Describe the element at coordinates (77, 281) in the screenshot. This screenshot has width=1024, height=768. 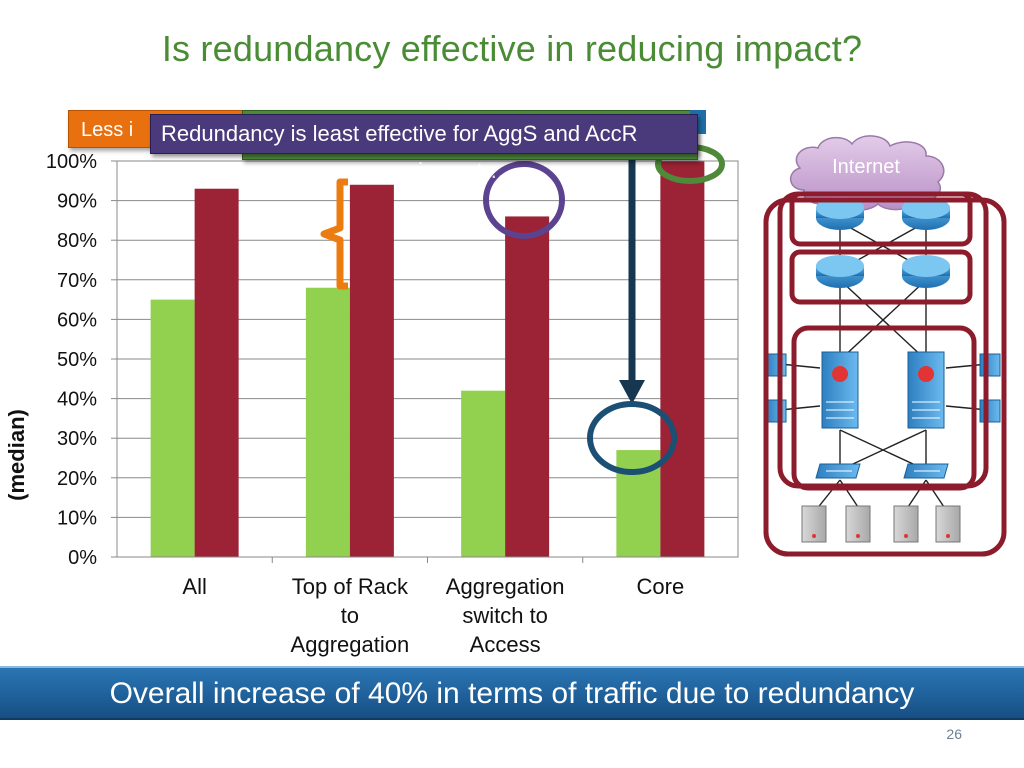
I see `y-tick-label: 70%` at that location.